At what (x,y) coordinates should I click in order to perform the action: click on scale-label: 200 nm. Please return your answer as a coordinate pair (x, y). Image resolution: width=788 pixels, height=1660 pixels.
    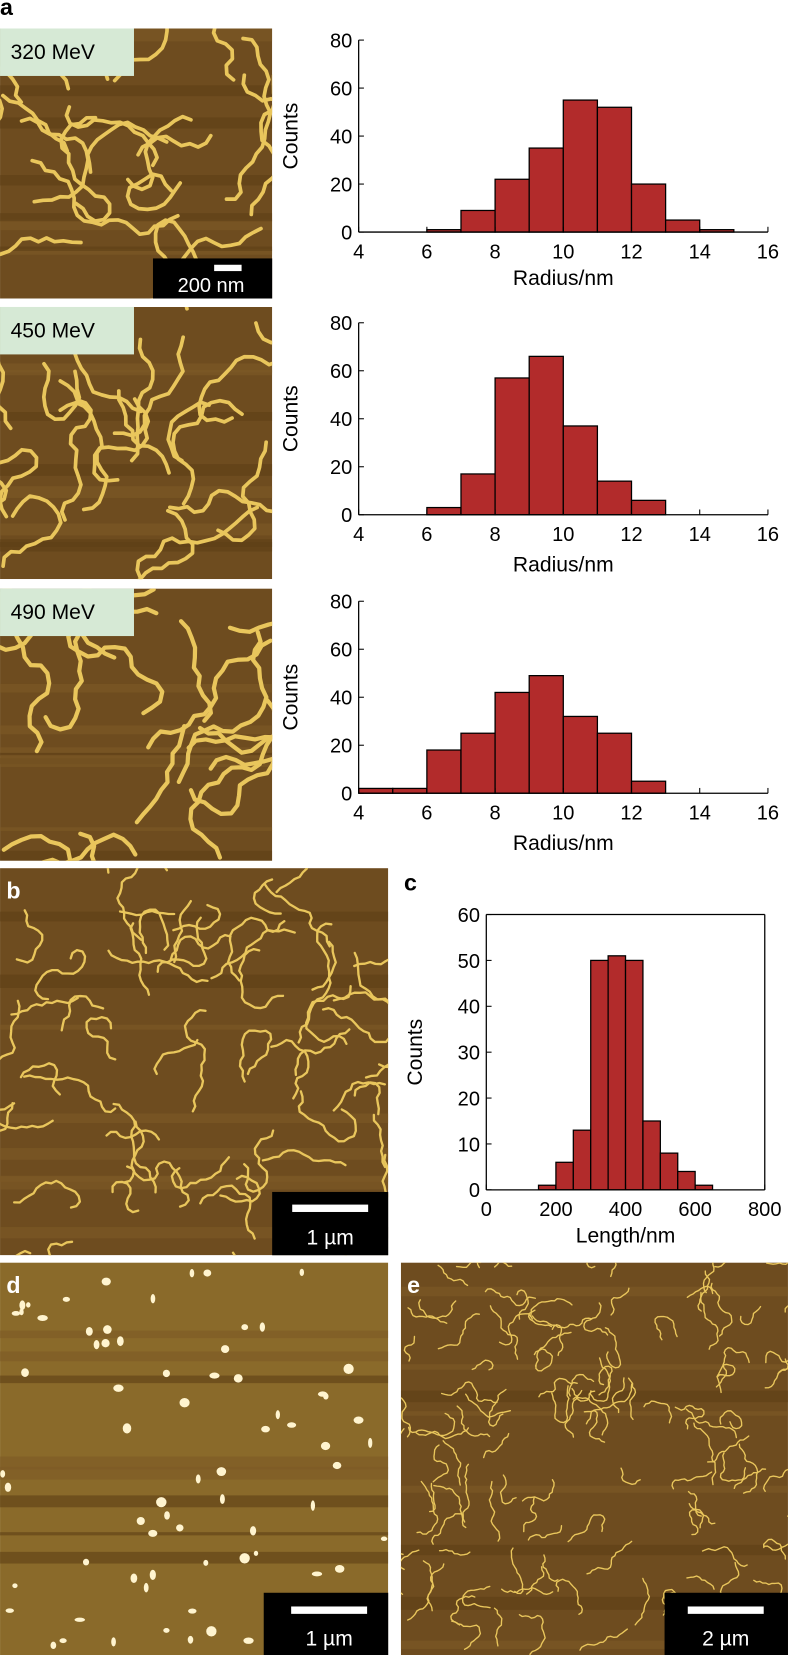
    Looking at the image, I should click on (211, 286).